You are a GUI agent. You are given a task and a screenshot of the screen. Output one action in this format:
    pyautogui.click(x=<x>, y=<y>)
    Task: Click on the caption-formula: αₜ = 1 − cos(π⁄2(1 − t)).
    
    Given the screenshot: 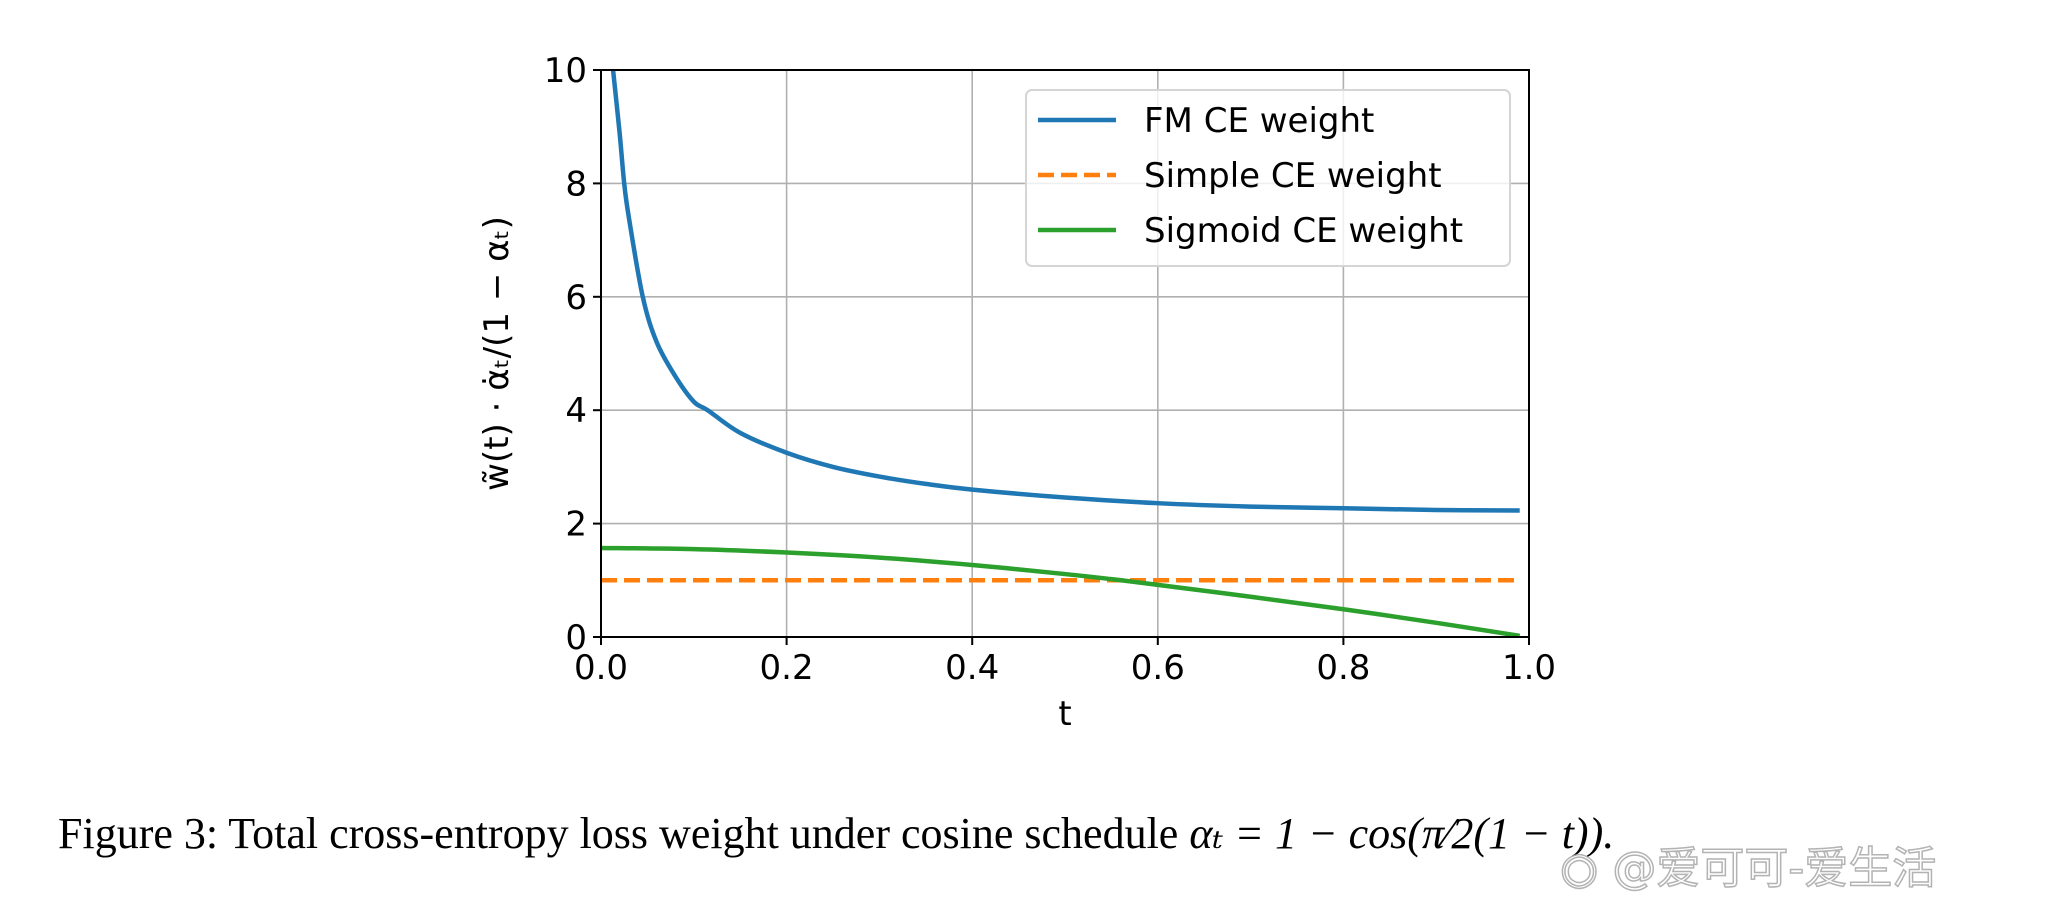 What is the action you would take?
    pyautogui.click(x=1402, y=833)
    